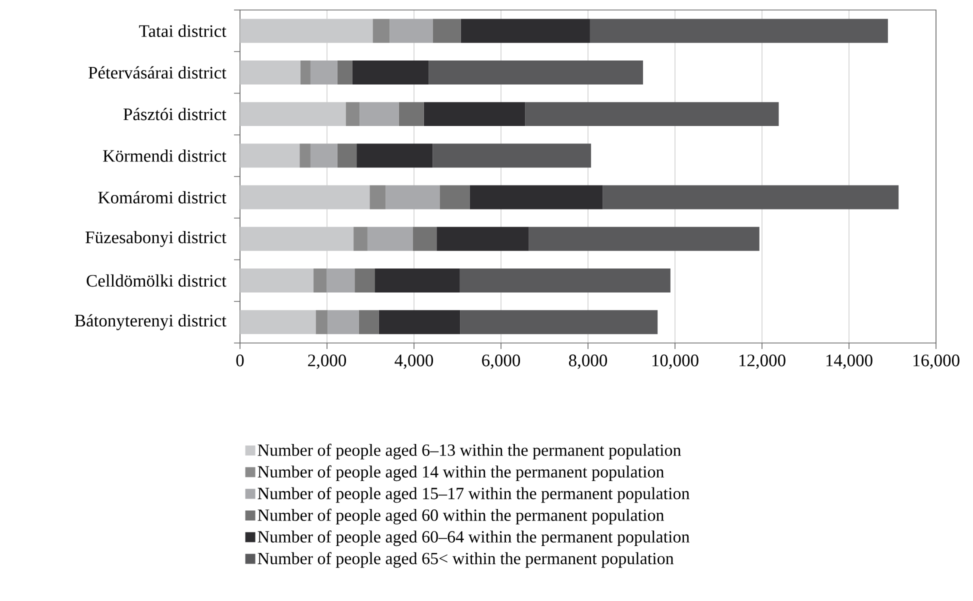 This screenshot has width=973, height=601. Describe the element at coordinates (174, 114) in the screenshot. I see `y-tick-label: Pásztói district` at that location.